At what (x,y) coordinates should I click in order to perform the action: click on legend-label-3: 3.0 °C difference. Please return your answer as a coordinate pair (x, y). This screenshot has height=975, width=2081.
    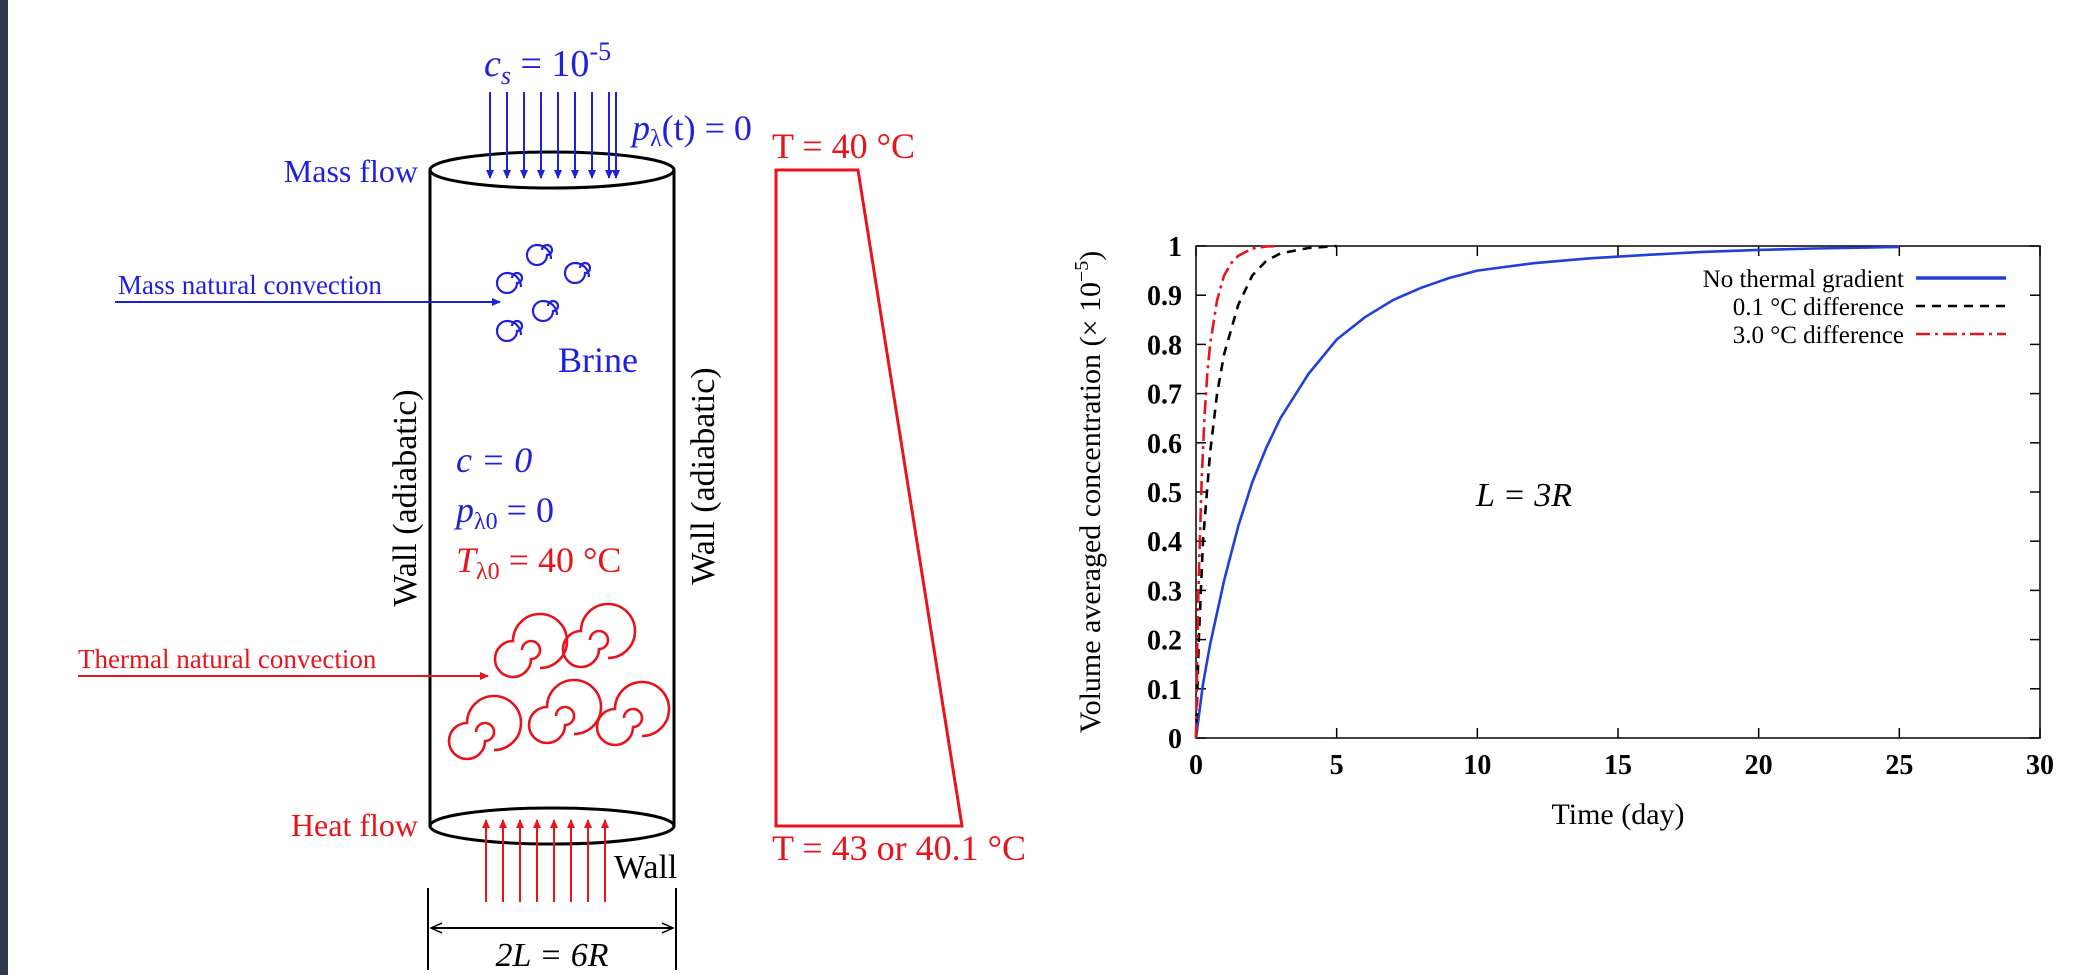
    Looking at the image, I should click on (1818, 335).